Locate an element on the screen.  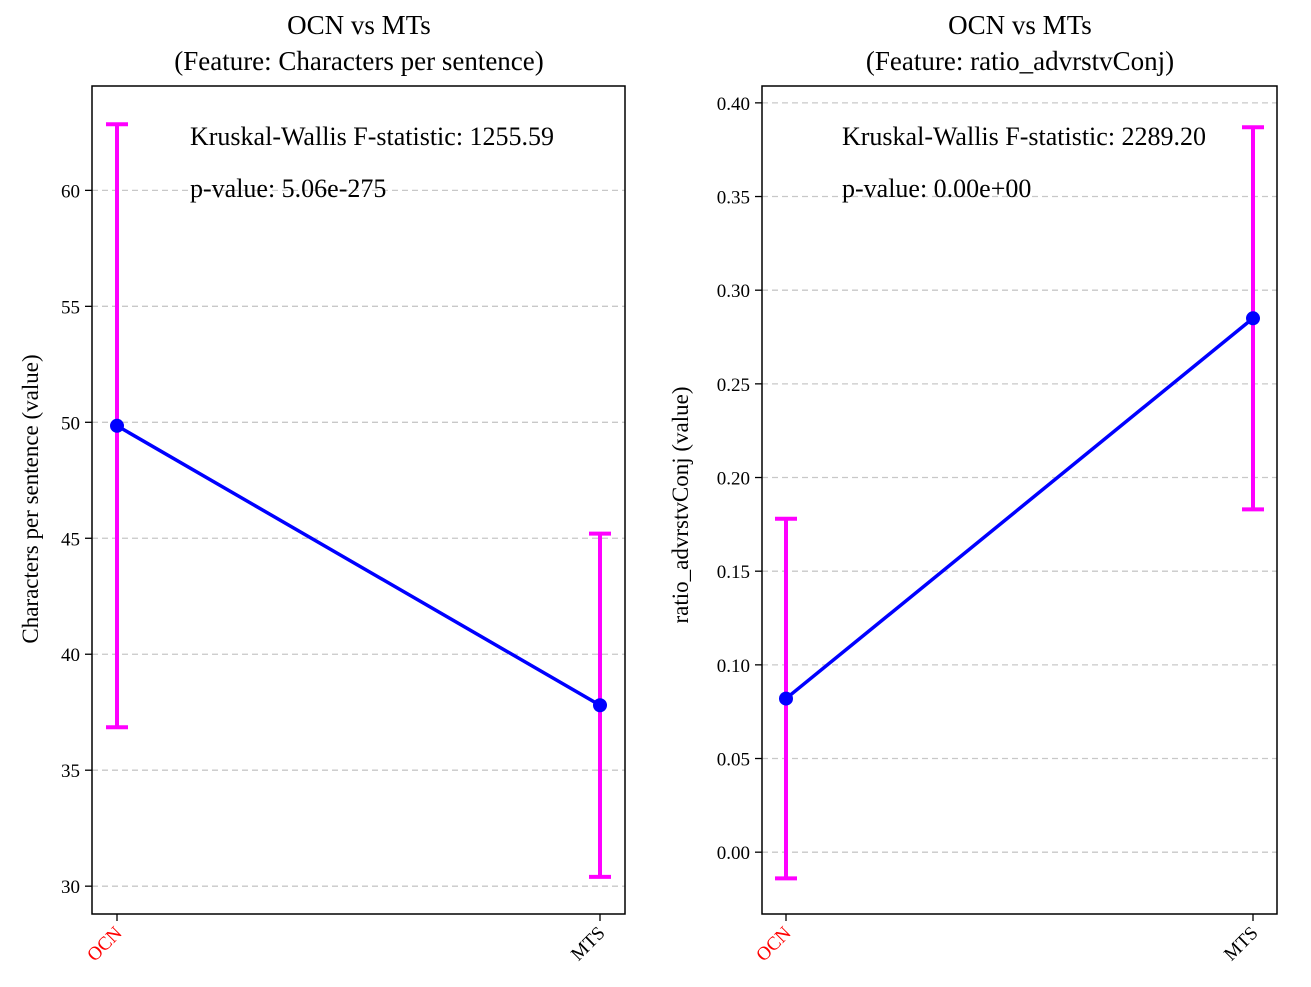
y-ticks: 0.00 0.05 0.10 0.15 0.20 0.25 0.30 0.35 0.40 is located at coordinates (739, 479).